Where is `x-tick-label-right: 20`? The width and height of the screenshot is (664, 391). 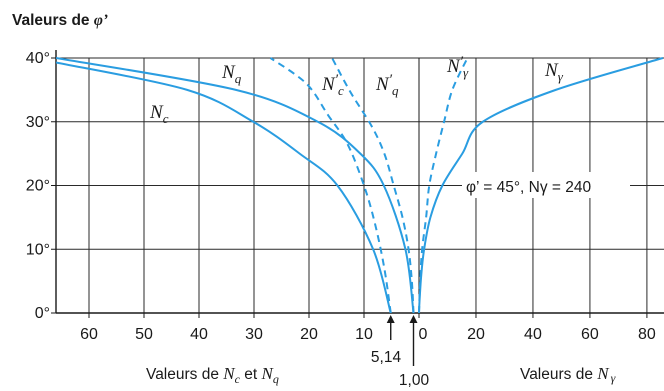 x-tick-label-right: 20 is located at coordinates (476, 334).